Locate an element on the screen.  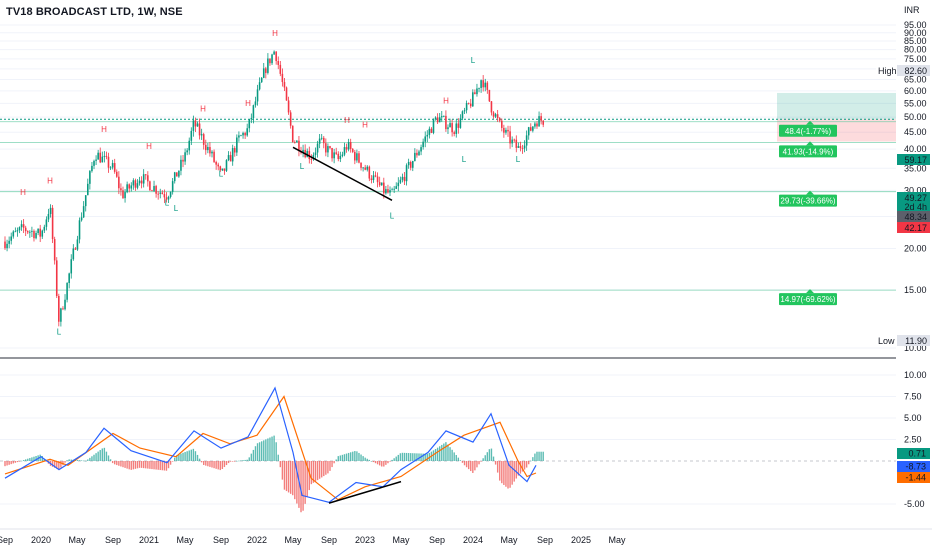
signal-line is located at coordinates (270, 448).